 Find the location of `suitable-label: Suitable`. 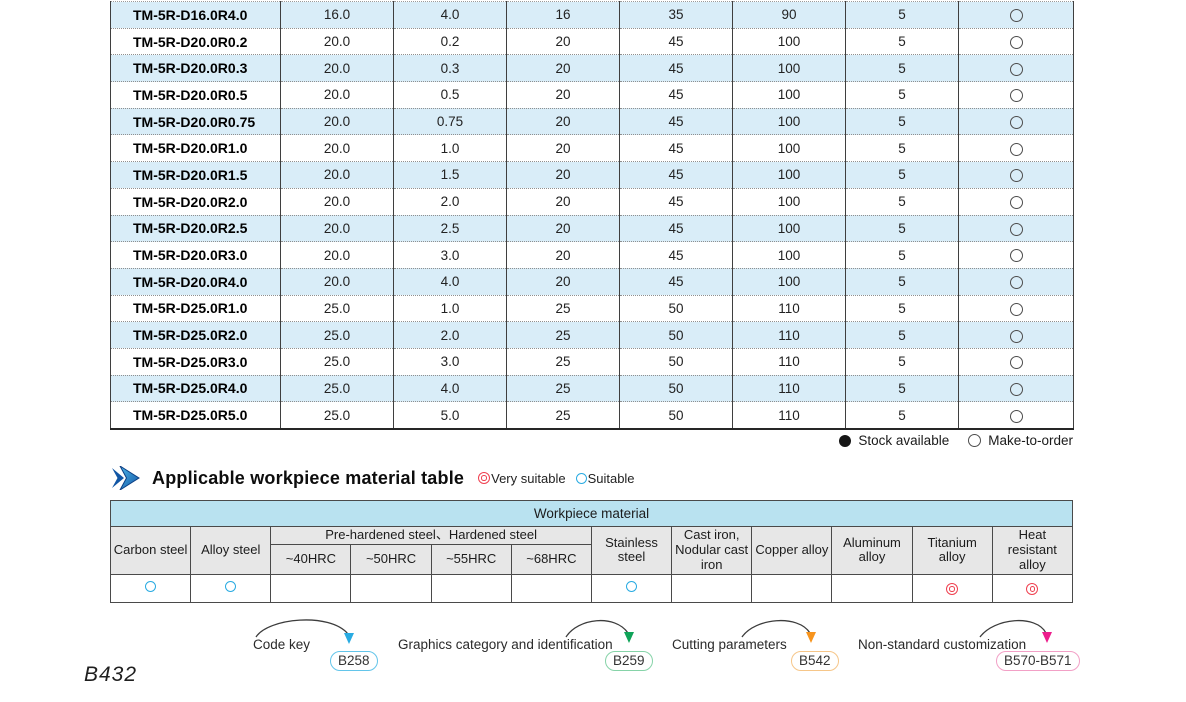

suitable-label: Suitable is located at coordinates (611, 478).